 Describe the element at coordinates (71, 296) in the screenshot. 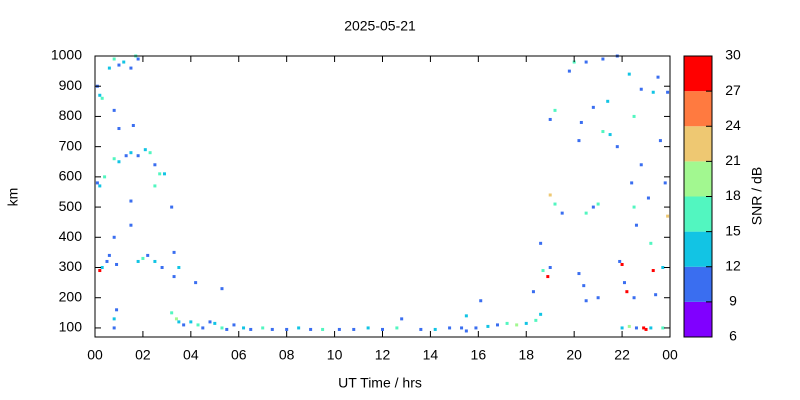

I see `y-tick-label: 200` at that location.